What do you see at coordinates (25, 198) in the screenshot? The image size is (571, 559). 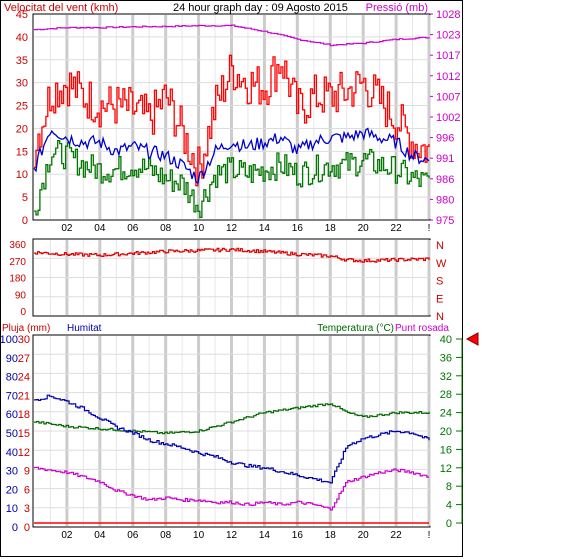 I see `wind-y-tick-label: 5` at bounding box center [25, 198].